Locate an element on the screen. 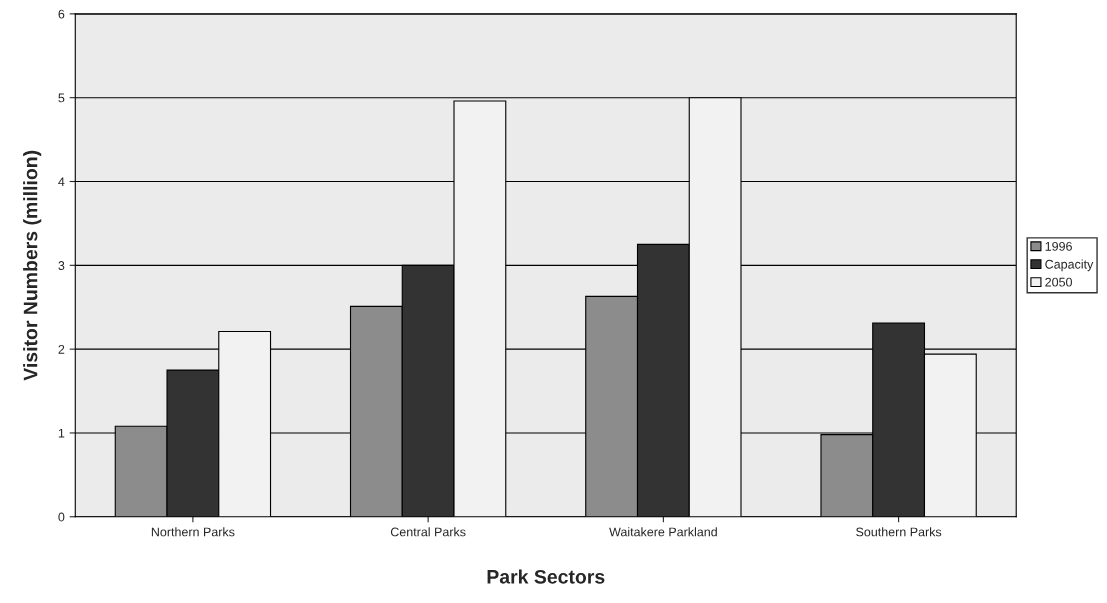 This screenshot has width=1107, height=603. x-axis-title: Park Sectors is located at coordinates (546, 576).